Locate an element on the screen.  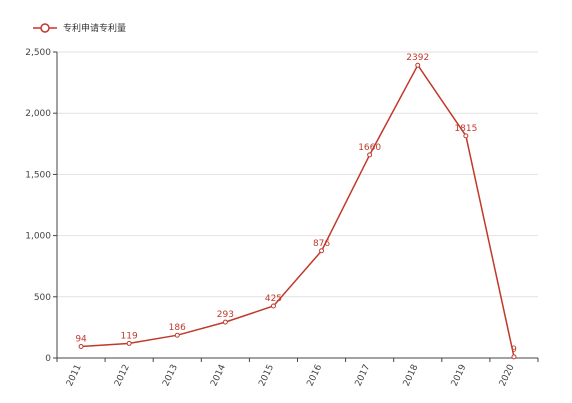
legend: 专利申请专利量 is located at coordinates (79, 28).